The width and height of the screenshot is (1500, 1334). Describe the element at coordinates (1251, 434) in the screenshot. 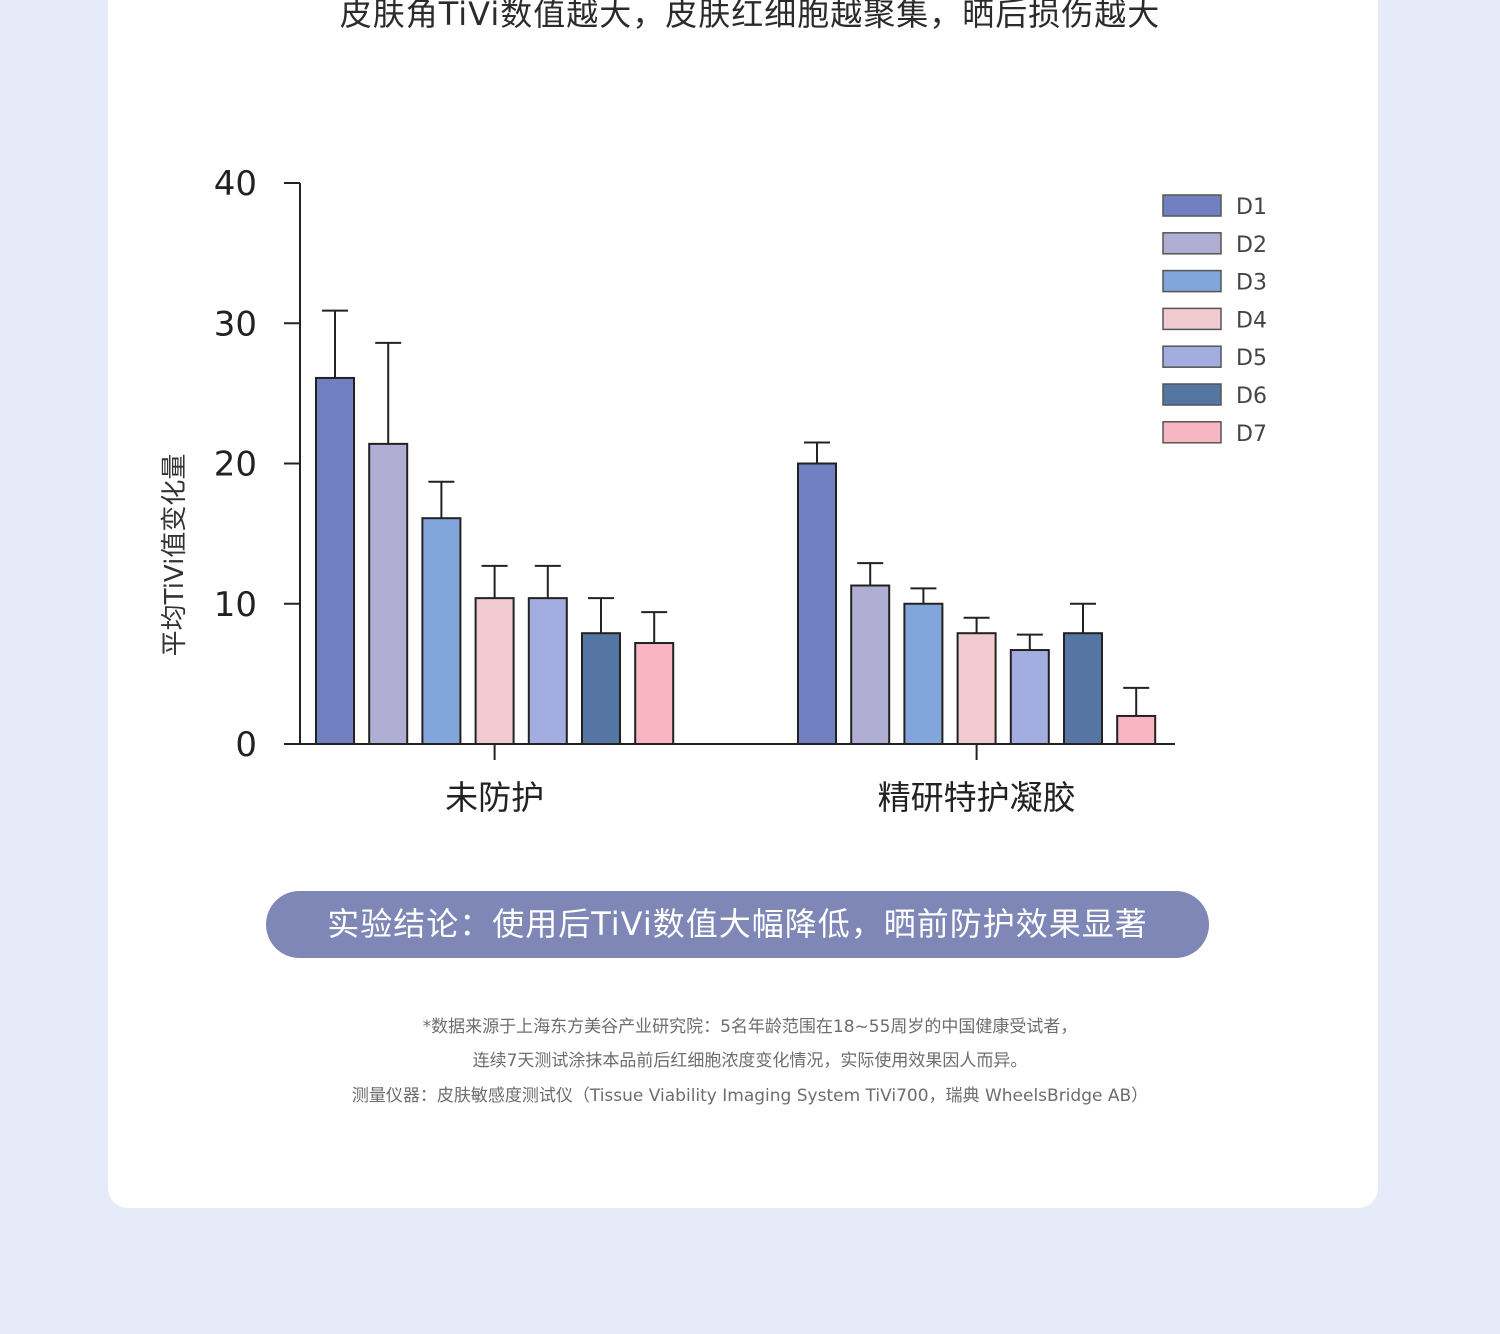

I see `legend-label: D7` at that location.